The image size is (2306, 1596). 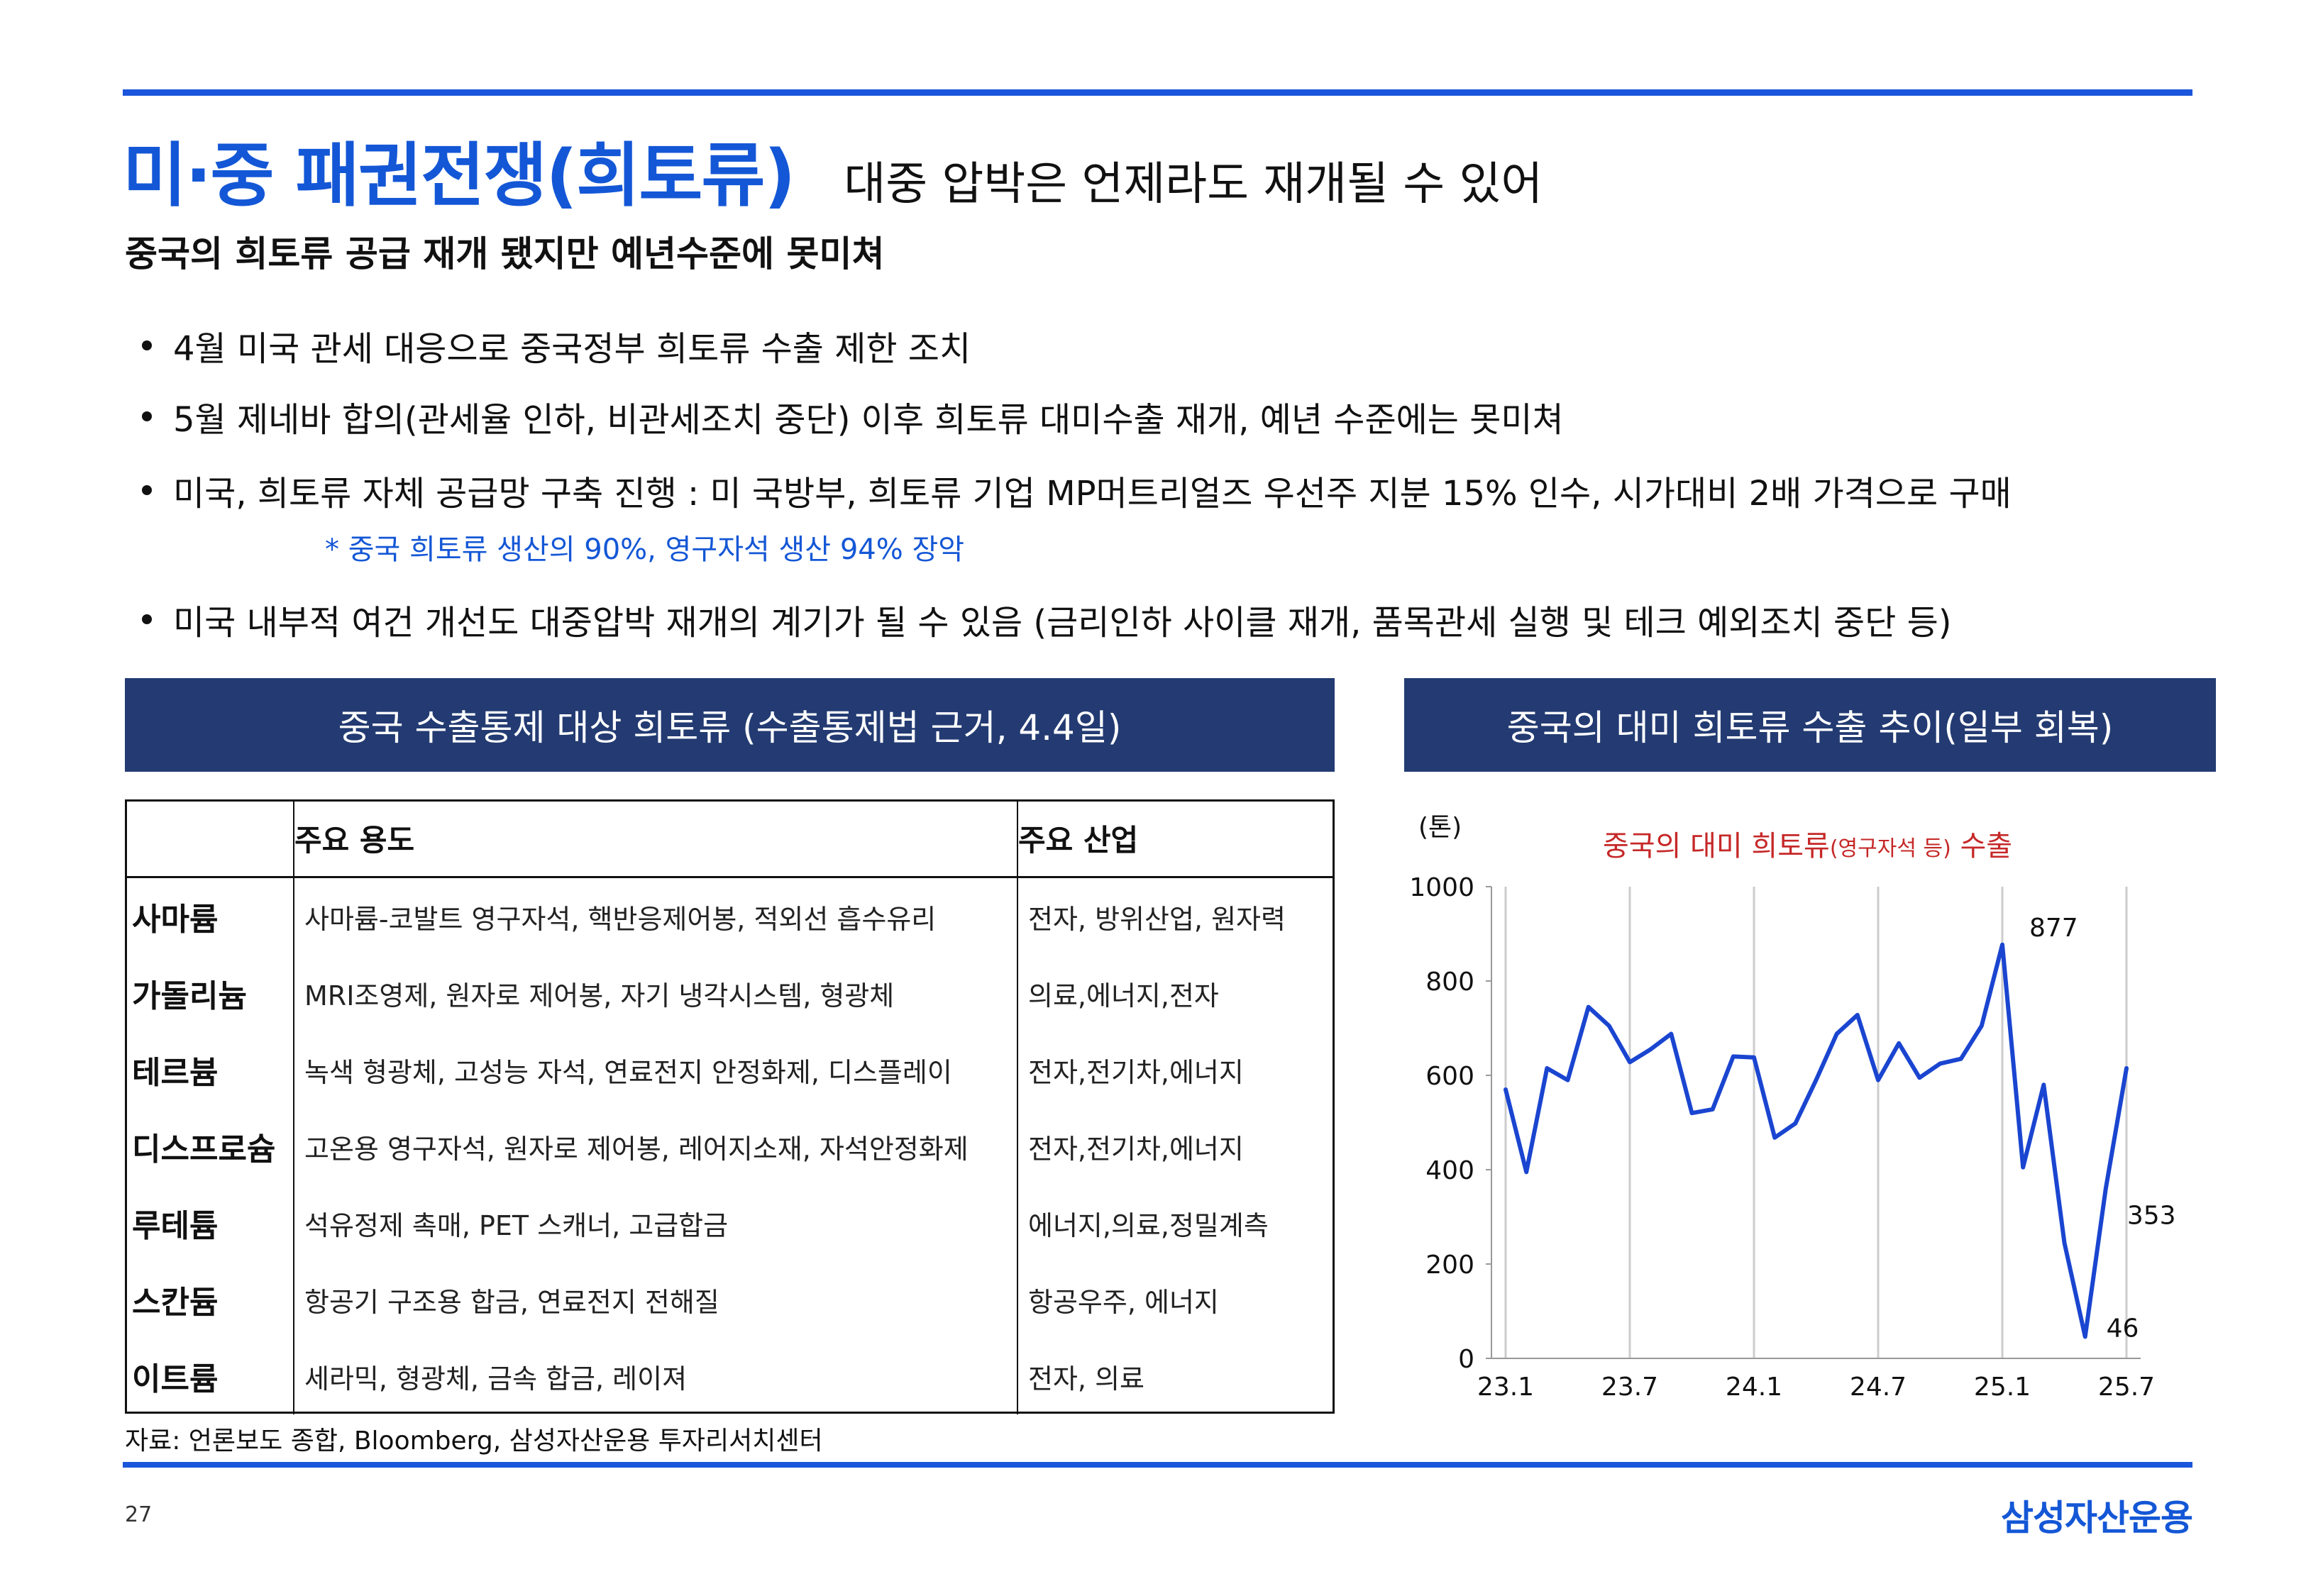 I want to click on use-cell: 녹색 형광체, 고성능 자석, 연료전지 안정화제, 디스플레이, so click(x=656, y=1069).